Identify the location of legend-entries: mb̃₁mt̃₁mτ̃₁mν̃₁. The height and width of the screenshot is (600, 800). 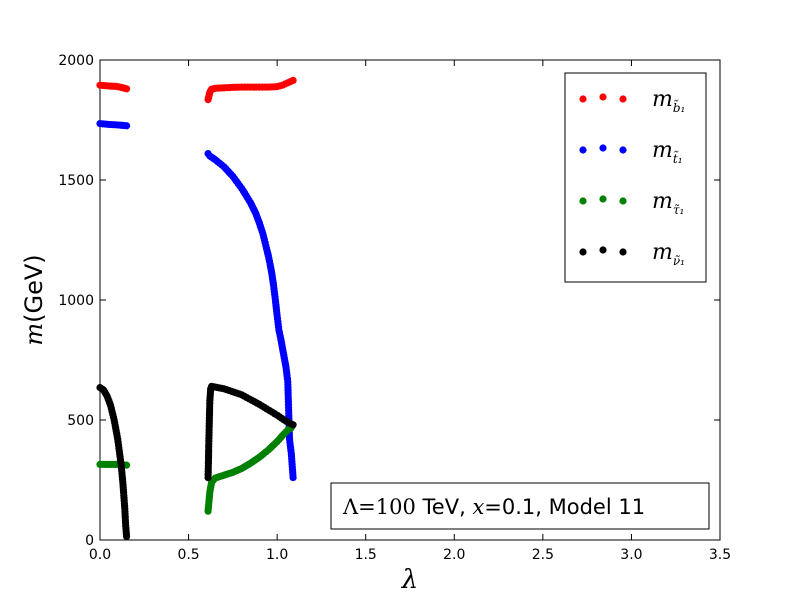
(632, 177).